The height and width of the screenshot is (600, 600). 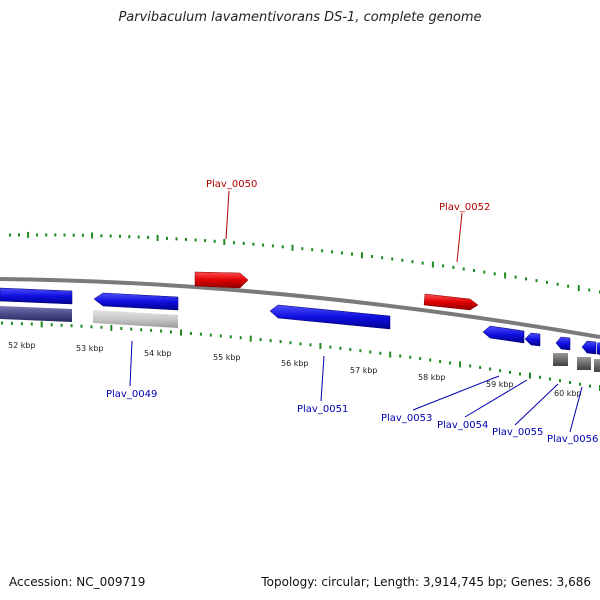 What do you see at coordinates (364, 370) in the screenshot?
I see `scale-label: 57 kbp` at bounding box center [364, 370].